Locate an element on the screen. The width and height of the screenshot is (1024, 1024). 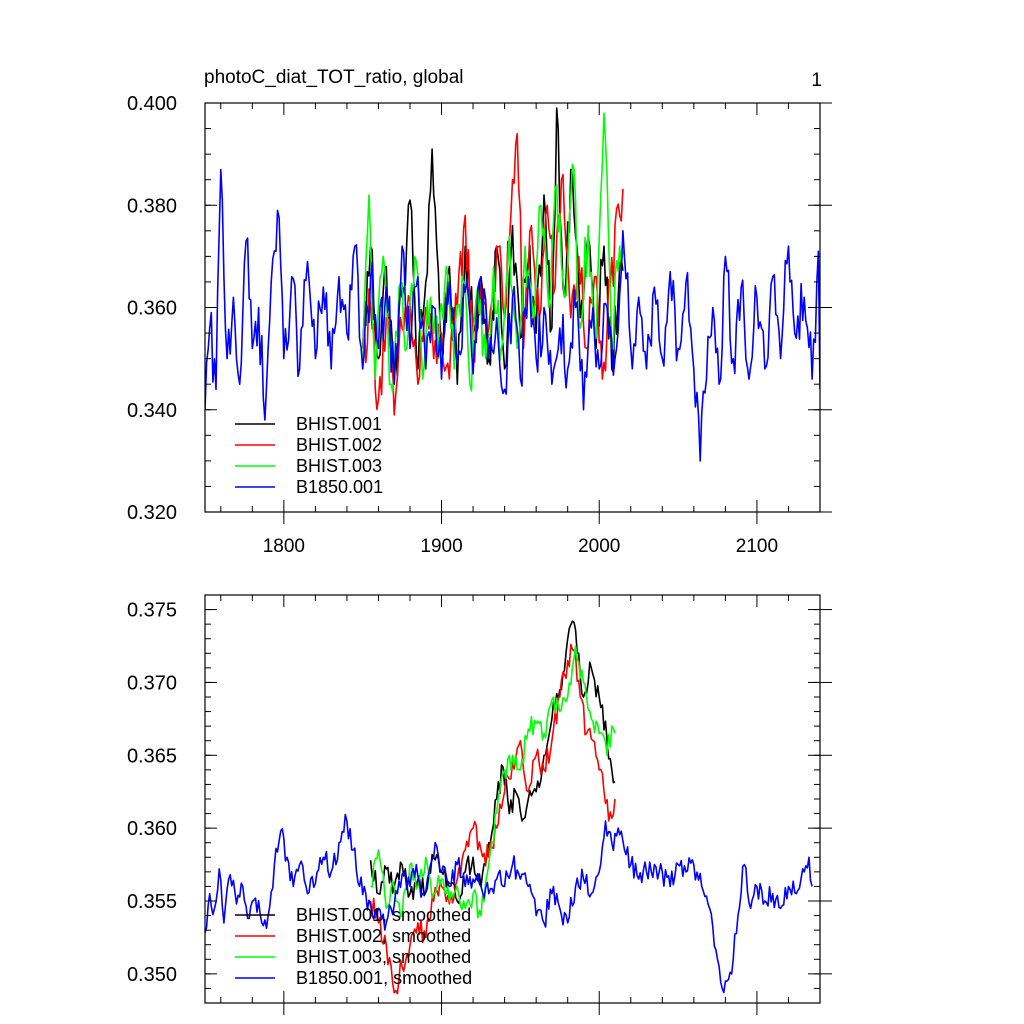
y-tick-label: 0.365 is located at coordinates (152, 756).